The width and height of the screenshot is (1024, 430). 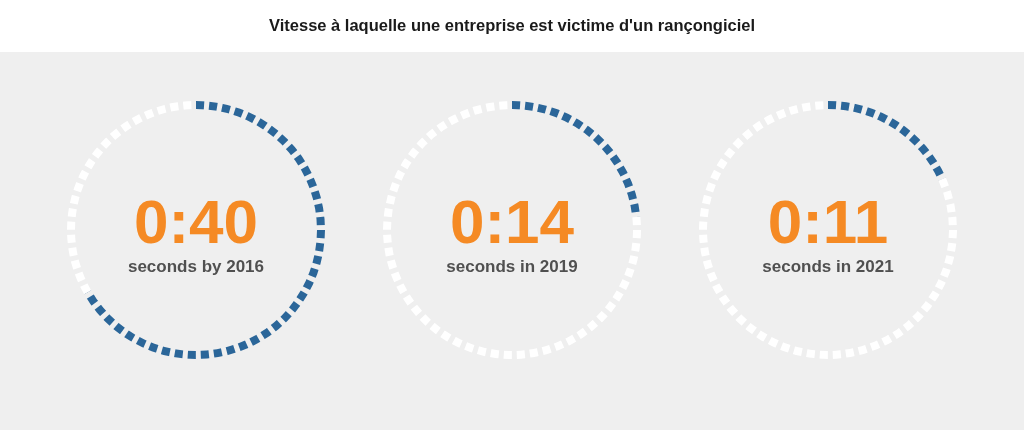 I want to click on text: Vitesse à laquelle une entreprise est victime d'un rançongiciel, so click(x=512, y=25).